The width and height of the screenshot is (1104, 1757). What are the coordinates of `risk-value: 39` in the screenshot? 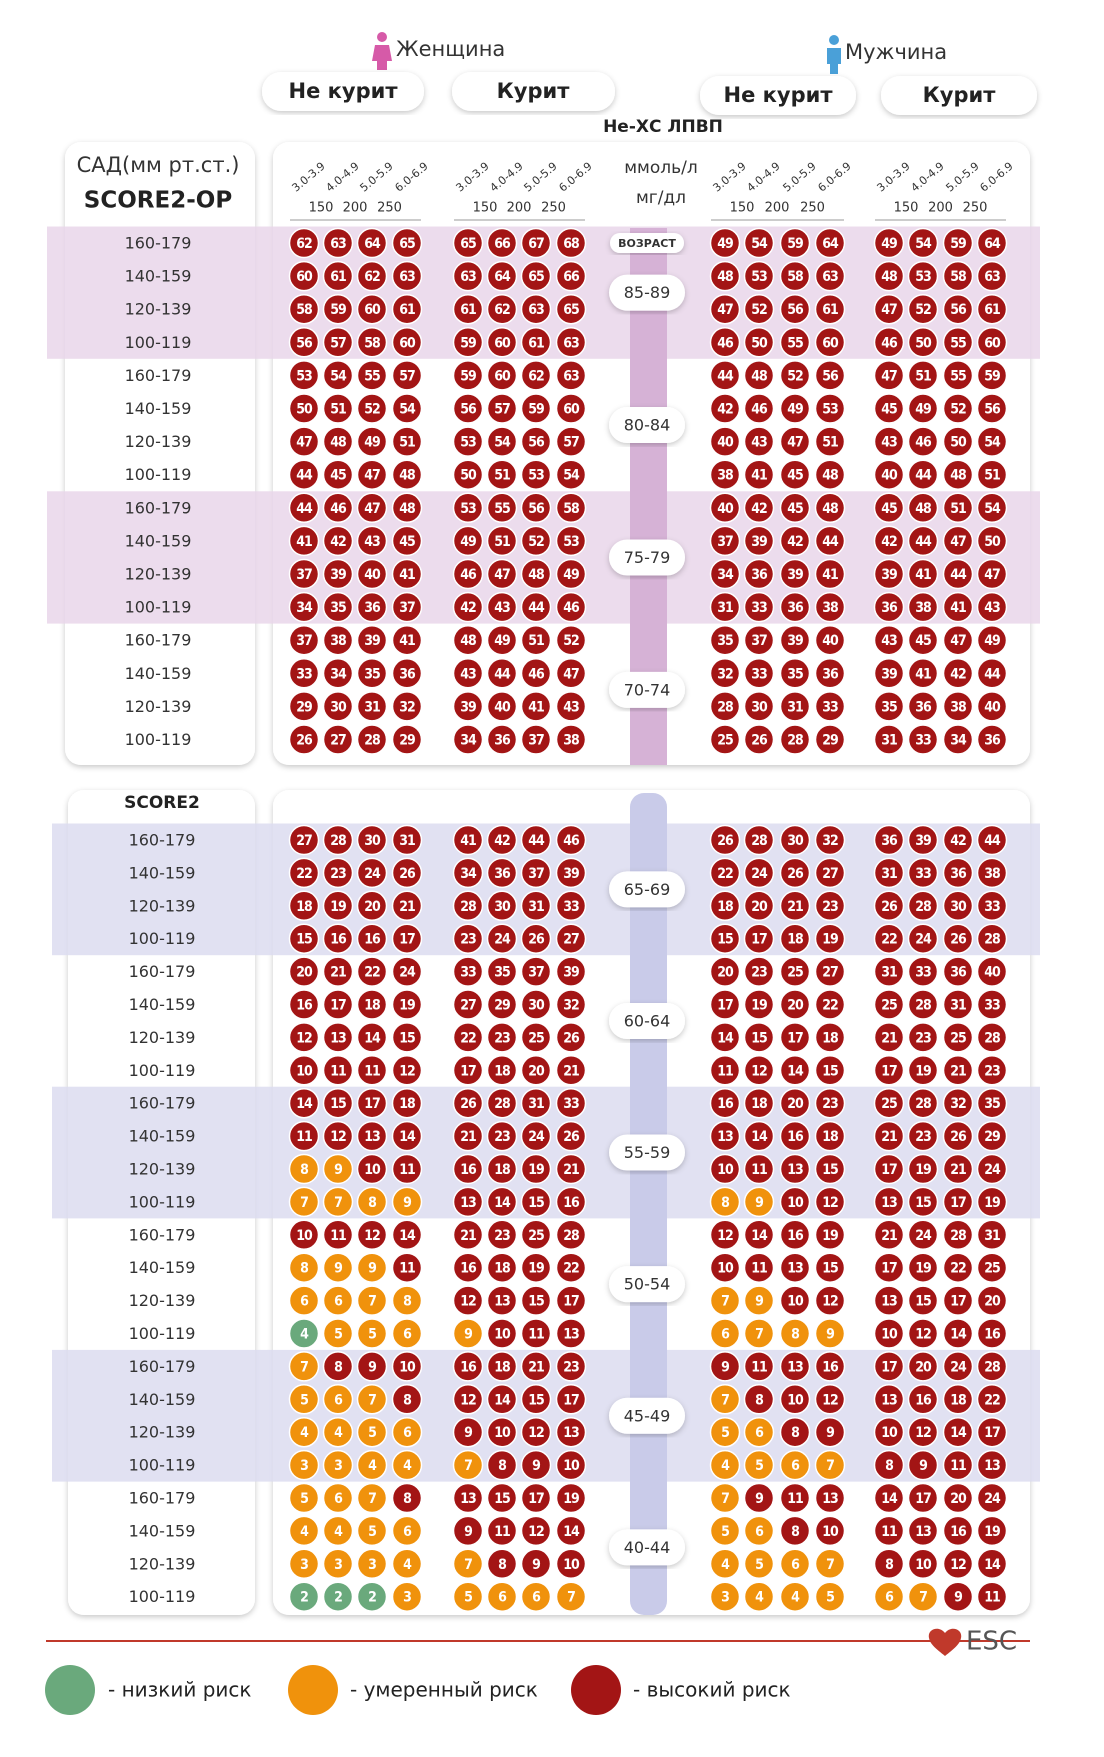 It's located at (338, 575).